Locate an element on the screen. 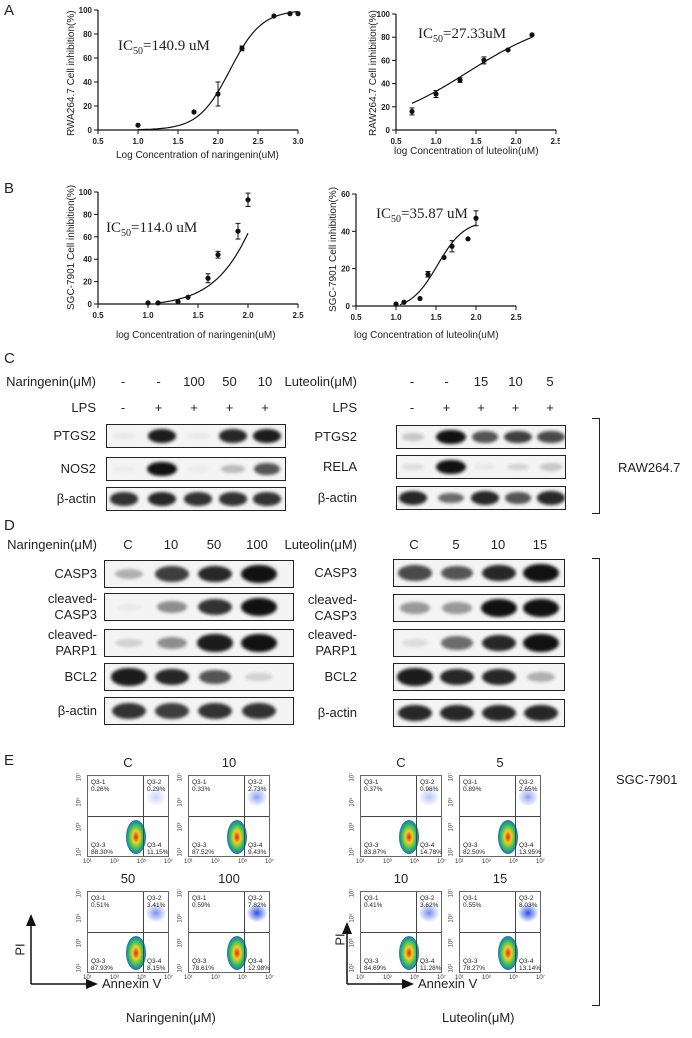  svg-text: 80 is located at coordinates (87, 214).